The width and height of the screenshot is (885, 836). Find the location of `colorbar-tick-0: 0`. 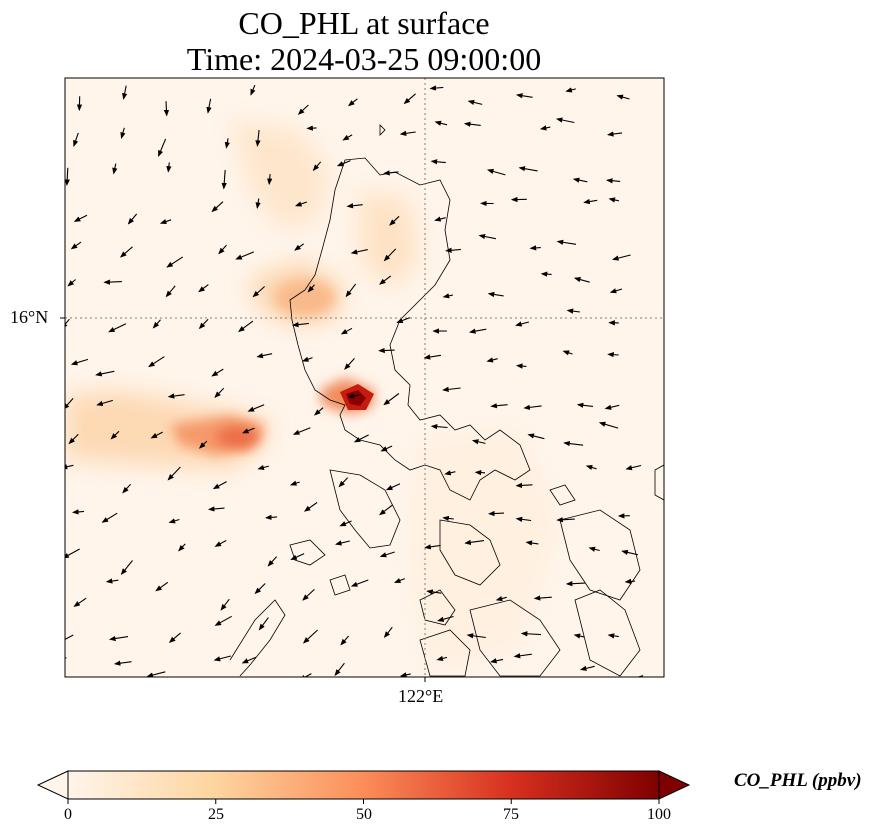

colorbar-tick-0: 0 is located at coordinates (68, 814).